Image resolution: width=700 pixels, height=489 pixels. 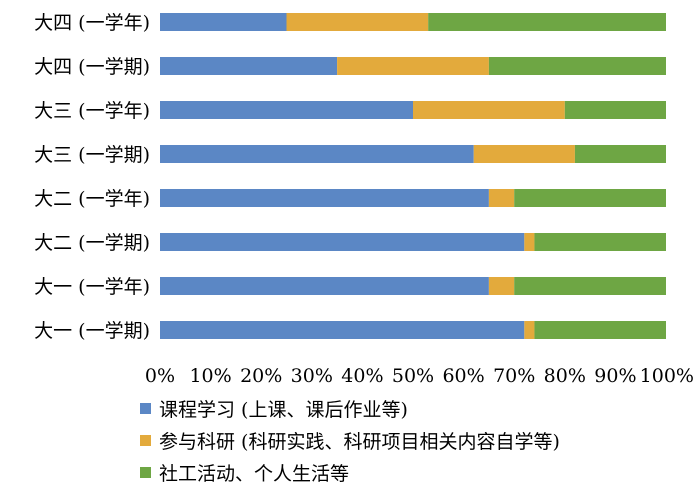 I want to click on category-label: 大四 (一学期), so click(x=92, y=67).